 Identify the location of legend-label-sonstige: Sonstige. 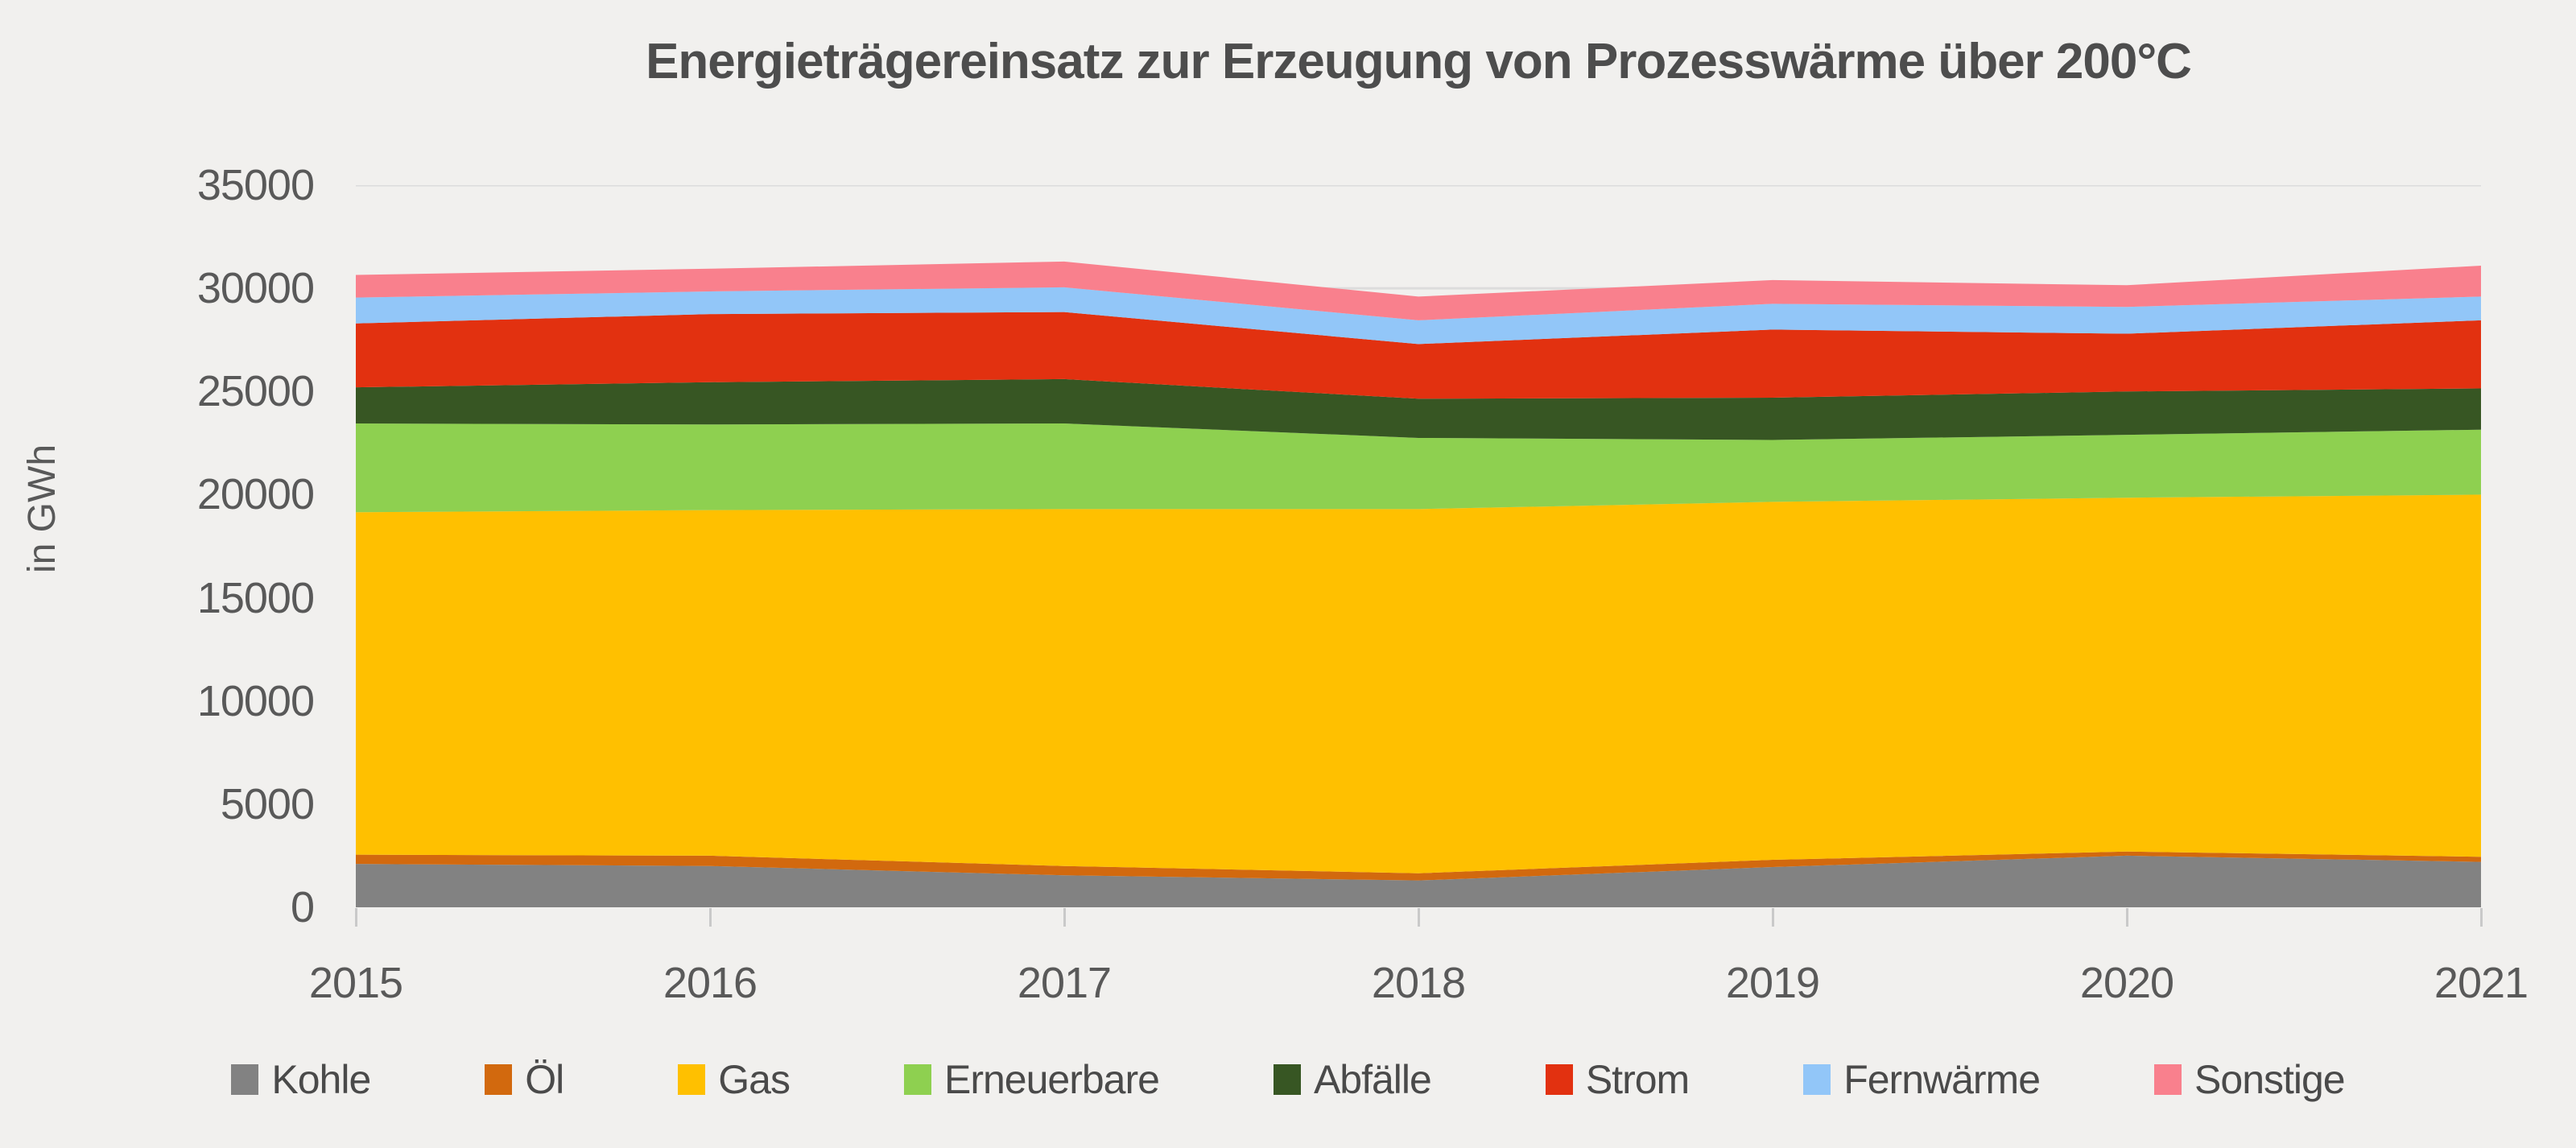
(2270, 1079).